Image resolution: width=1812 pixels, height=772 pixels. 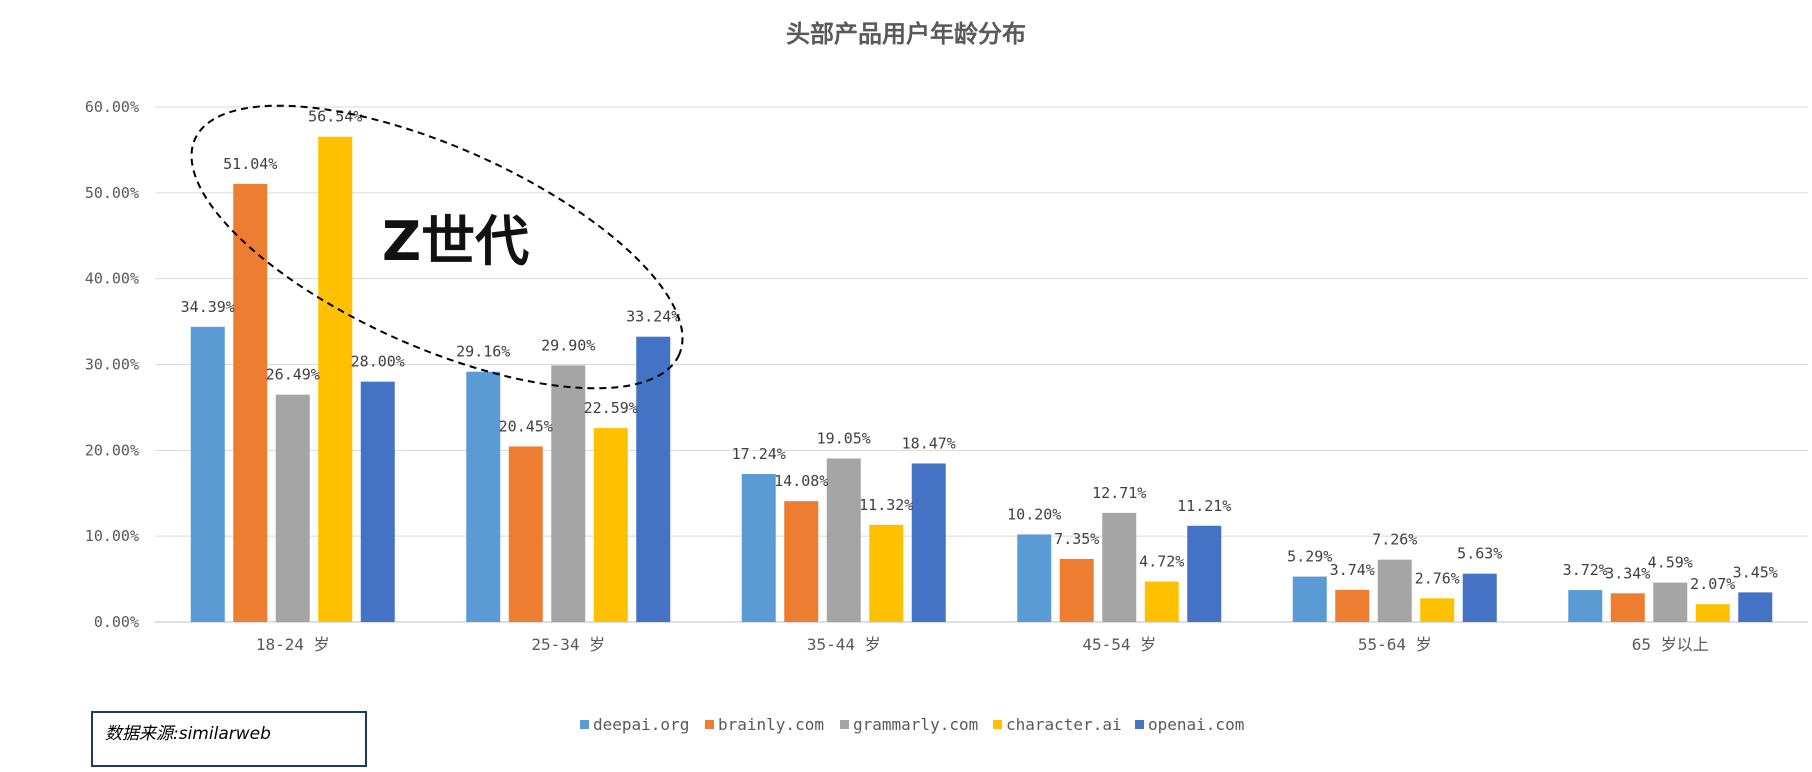 I want to click on data-label: 28.00%, so click(x=378, y=362).